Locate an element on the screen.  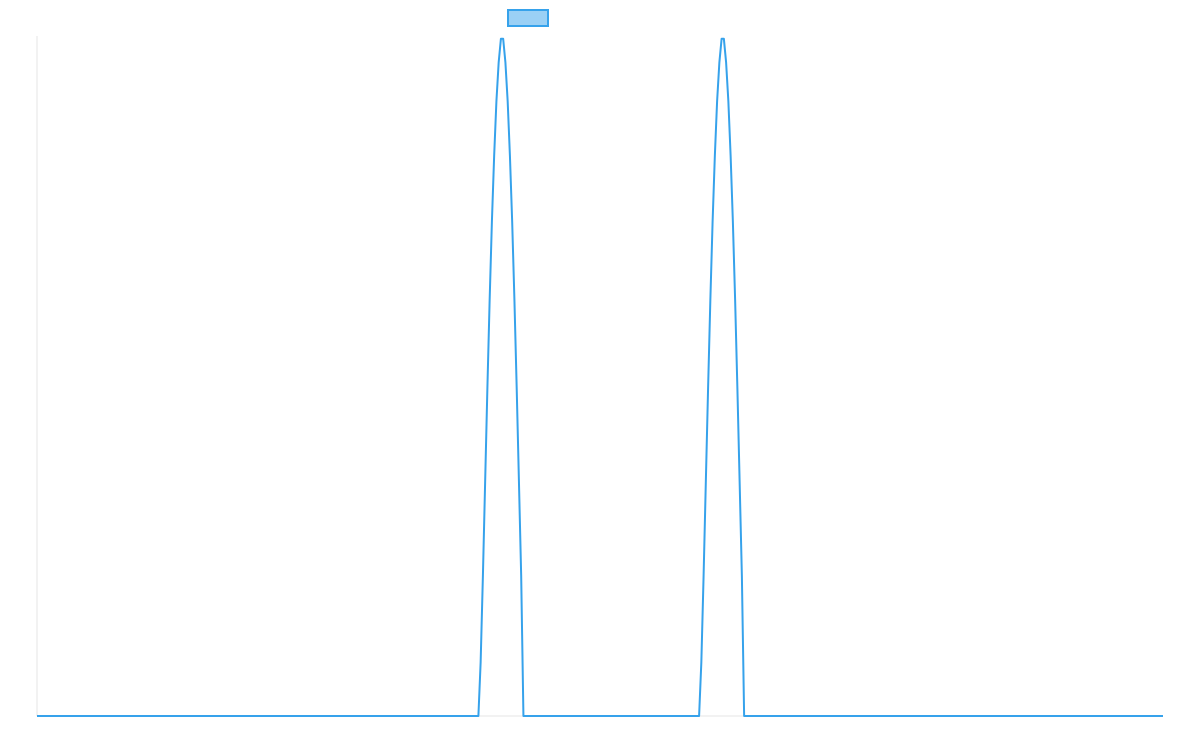
legend is located at coordinates (528, 18).